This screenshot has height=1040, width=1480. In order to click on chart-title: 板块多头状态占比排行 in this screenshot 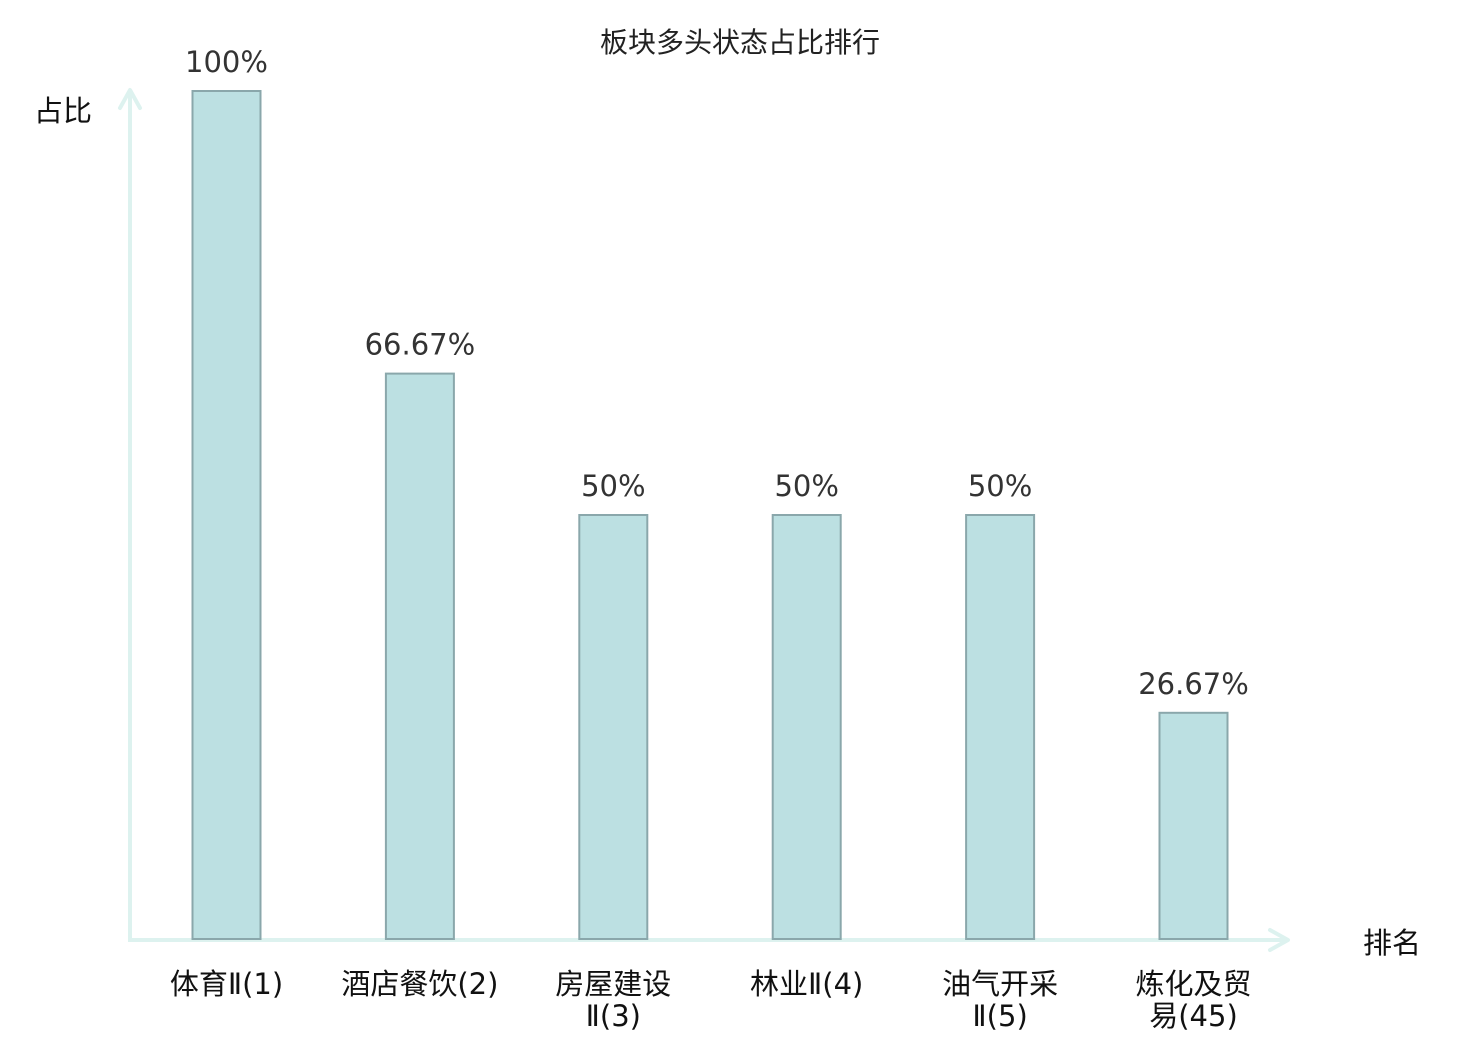, I will do `click(740, 42)`.